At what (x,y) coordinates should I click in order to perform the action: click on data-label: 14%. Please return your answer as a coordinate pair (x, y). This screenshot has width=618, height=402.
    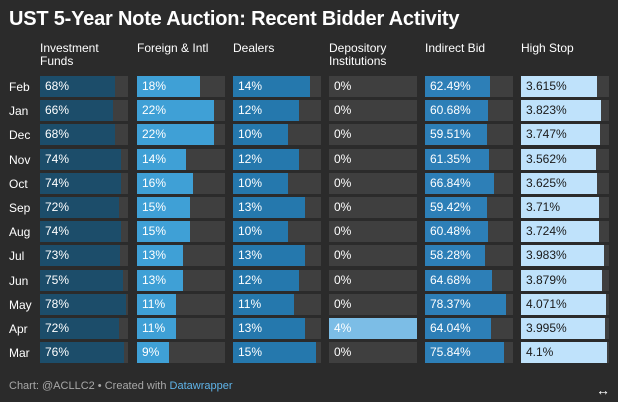
    Looking at the image, I should click on (154, 158).